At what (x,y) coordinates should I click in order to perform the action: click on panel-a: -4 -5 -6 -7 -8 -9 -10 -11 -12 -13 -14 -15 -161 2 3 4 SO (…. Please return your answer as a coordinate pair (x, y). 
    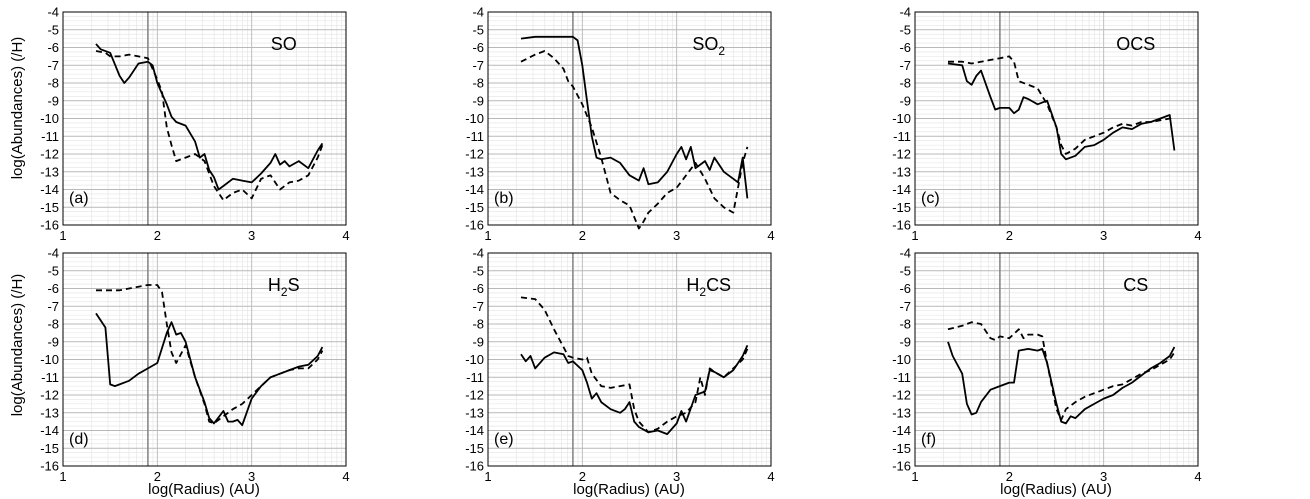
    Looking at the image, I should click on (194, 124).